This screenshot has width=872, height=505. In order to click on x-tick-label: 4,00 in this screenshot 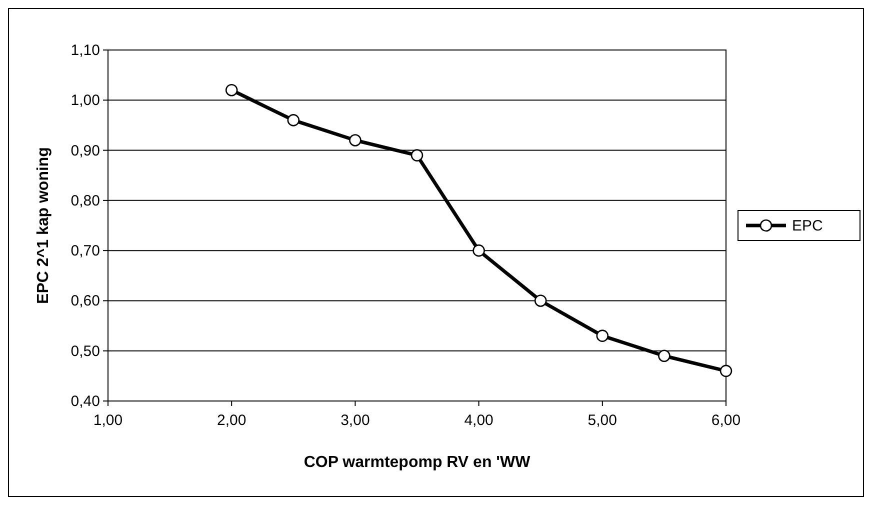, I will do `click(479, 420)`.